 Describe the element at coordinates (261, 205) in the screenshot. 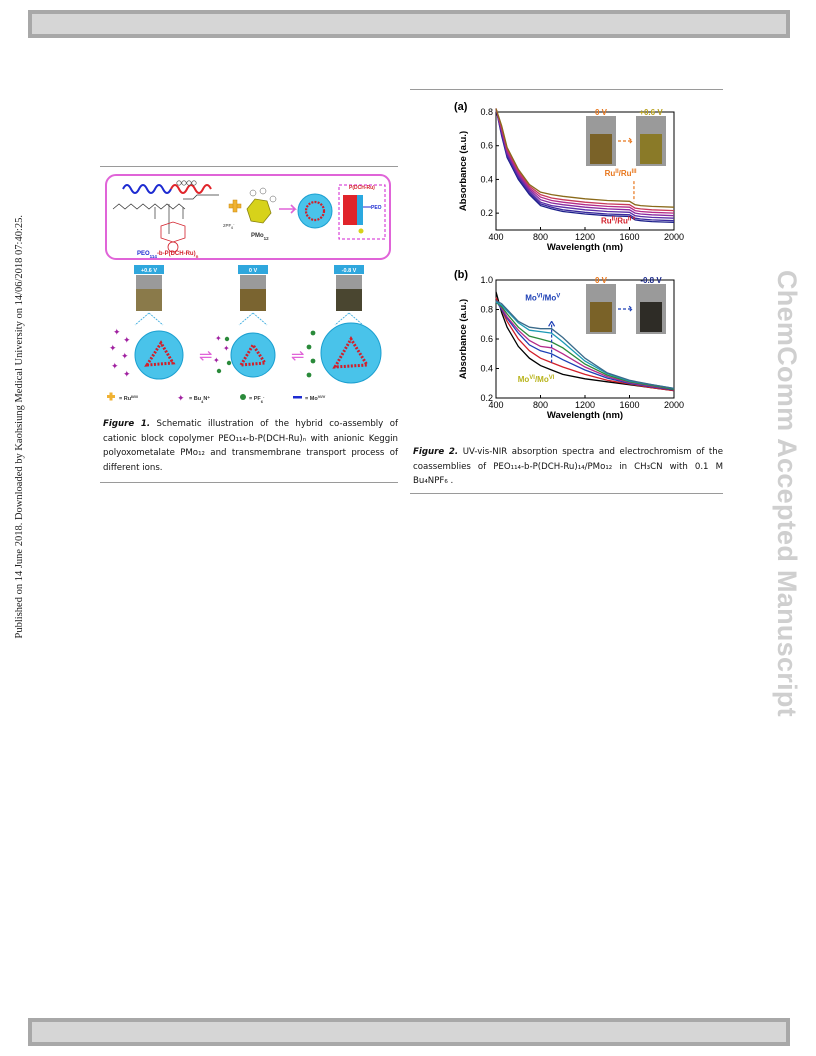

I see `pmo12-cluster-icon` at that location.